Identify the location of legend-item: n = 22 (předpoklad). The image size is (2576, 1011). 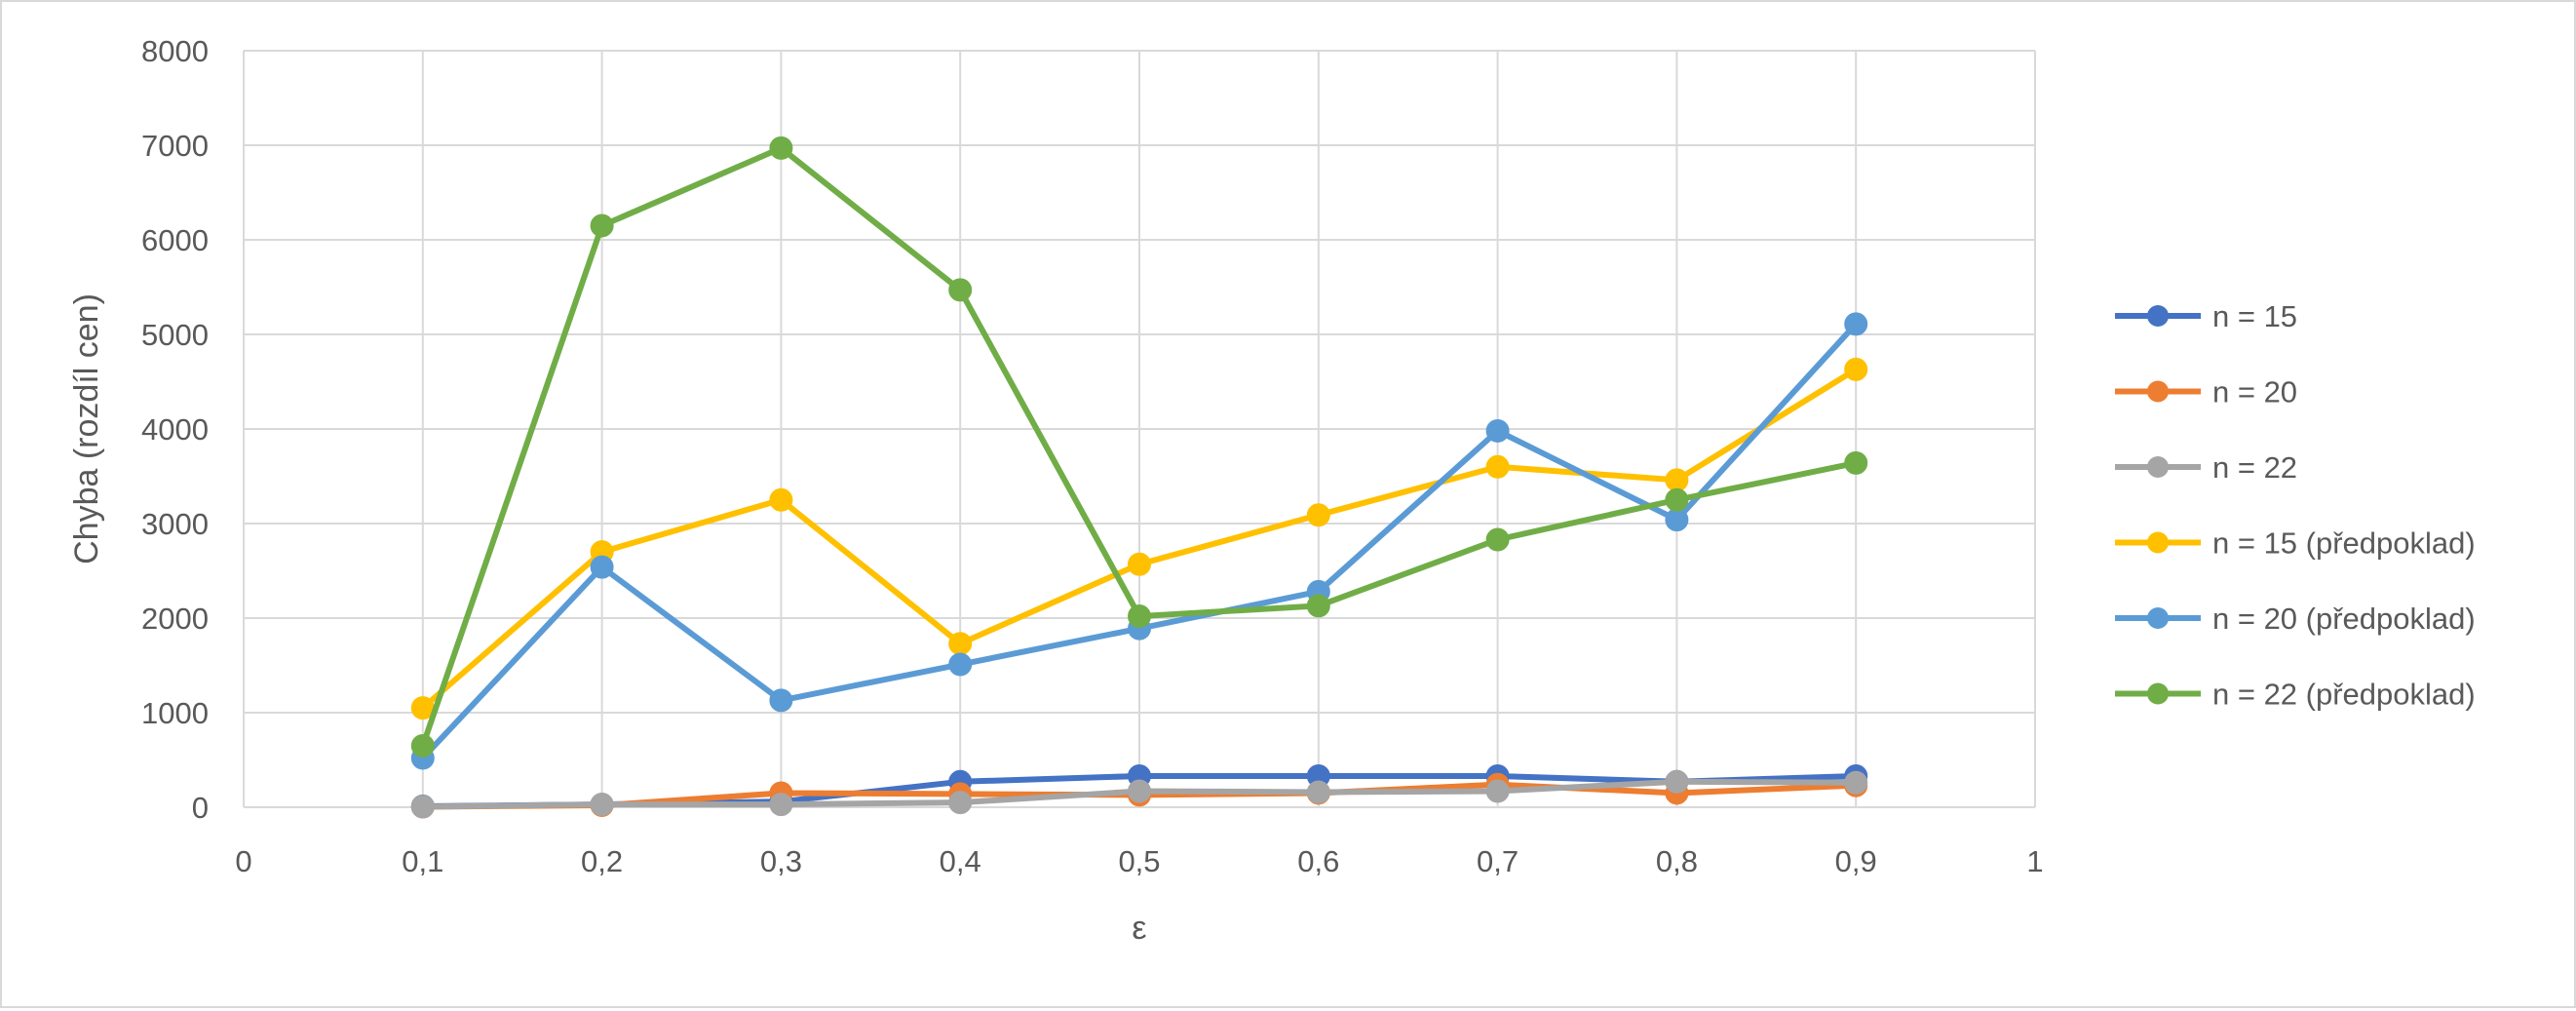
(2295, 695).